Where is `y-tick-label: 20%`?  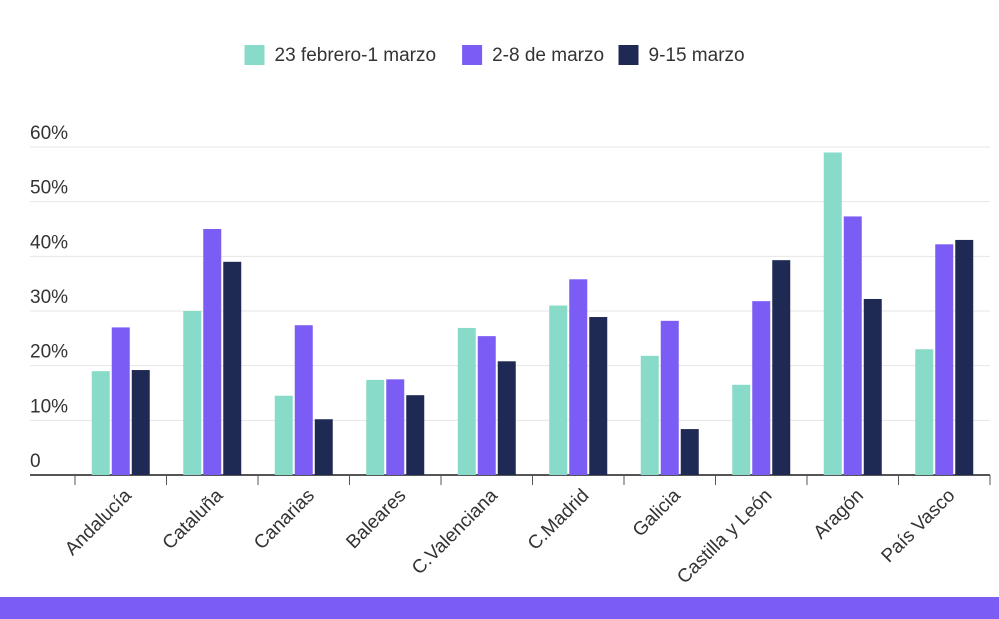 y-tick-label: 20% is located at coordinates (49, 352).